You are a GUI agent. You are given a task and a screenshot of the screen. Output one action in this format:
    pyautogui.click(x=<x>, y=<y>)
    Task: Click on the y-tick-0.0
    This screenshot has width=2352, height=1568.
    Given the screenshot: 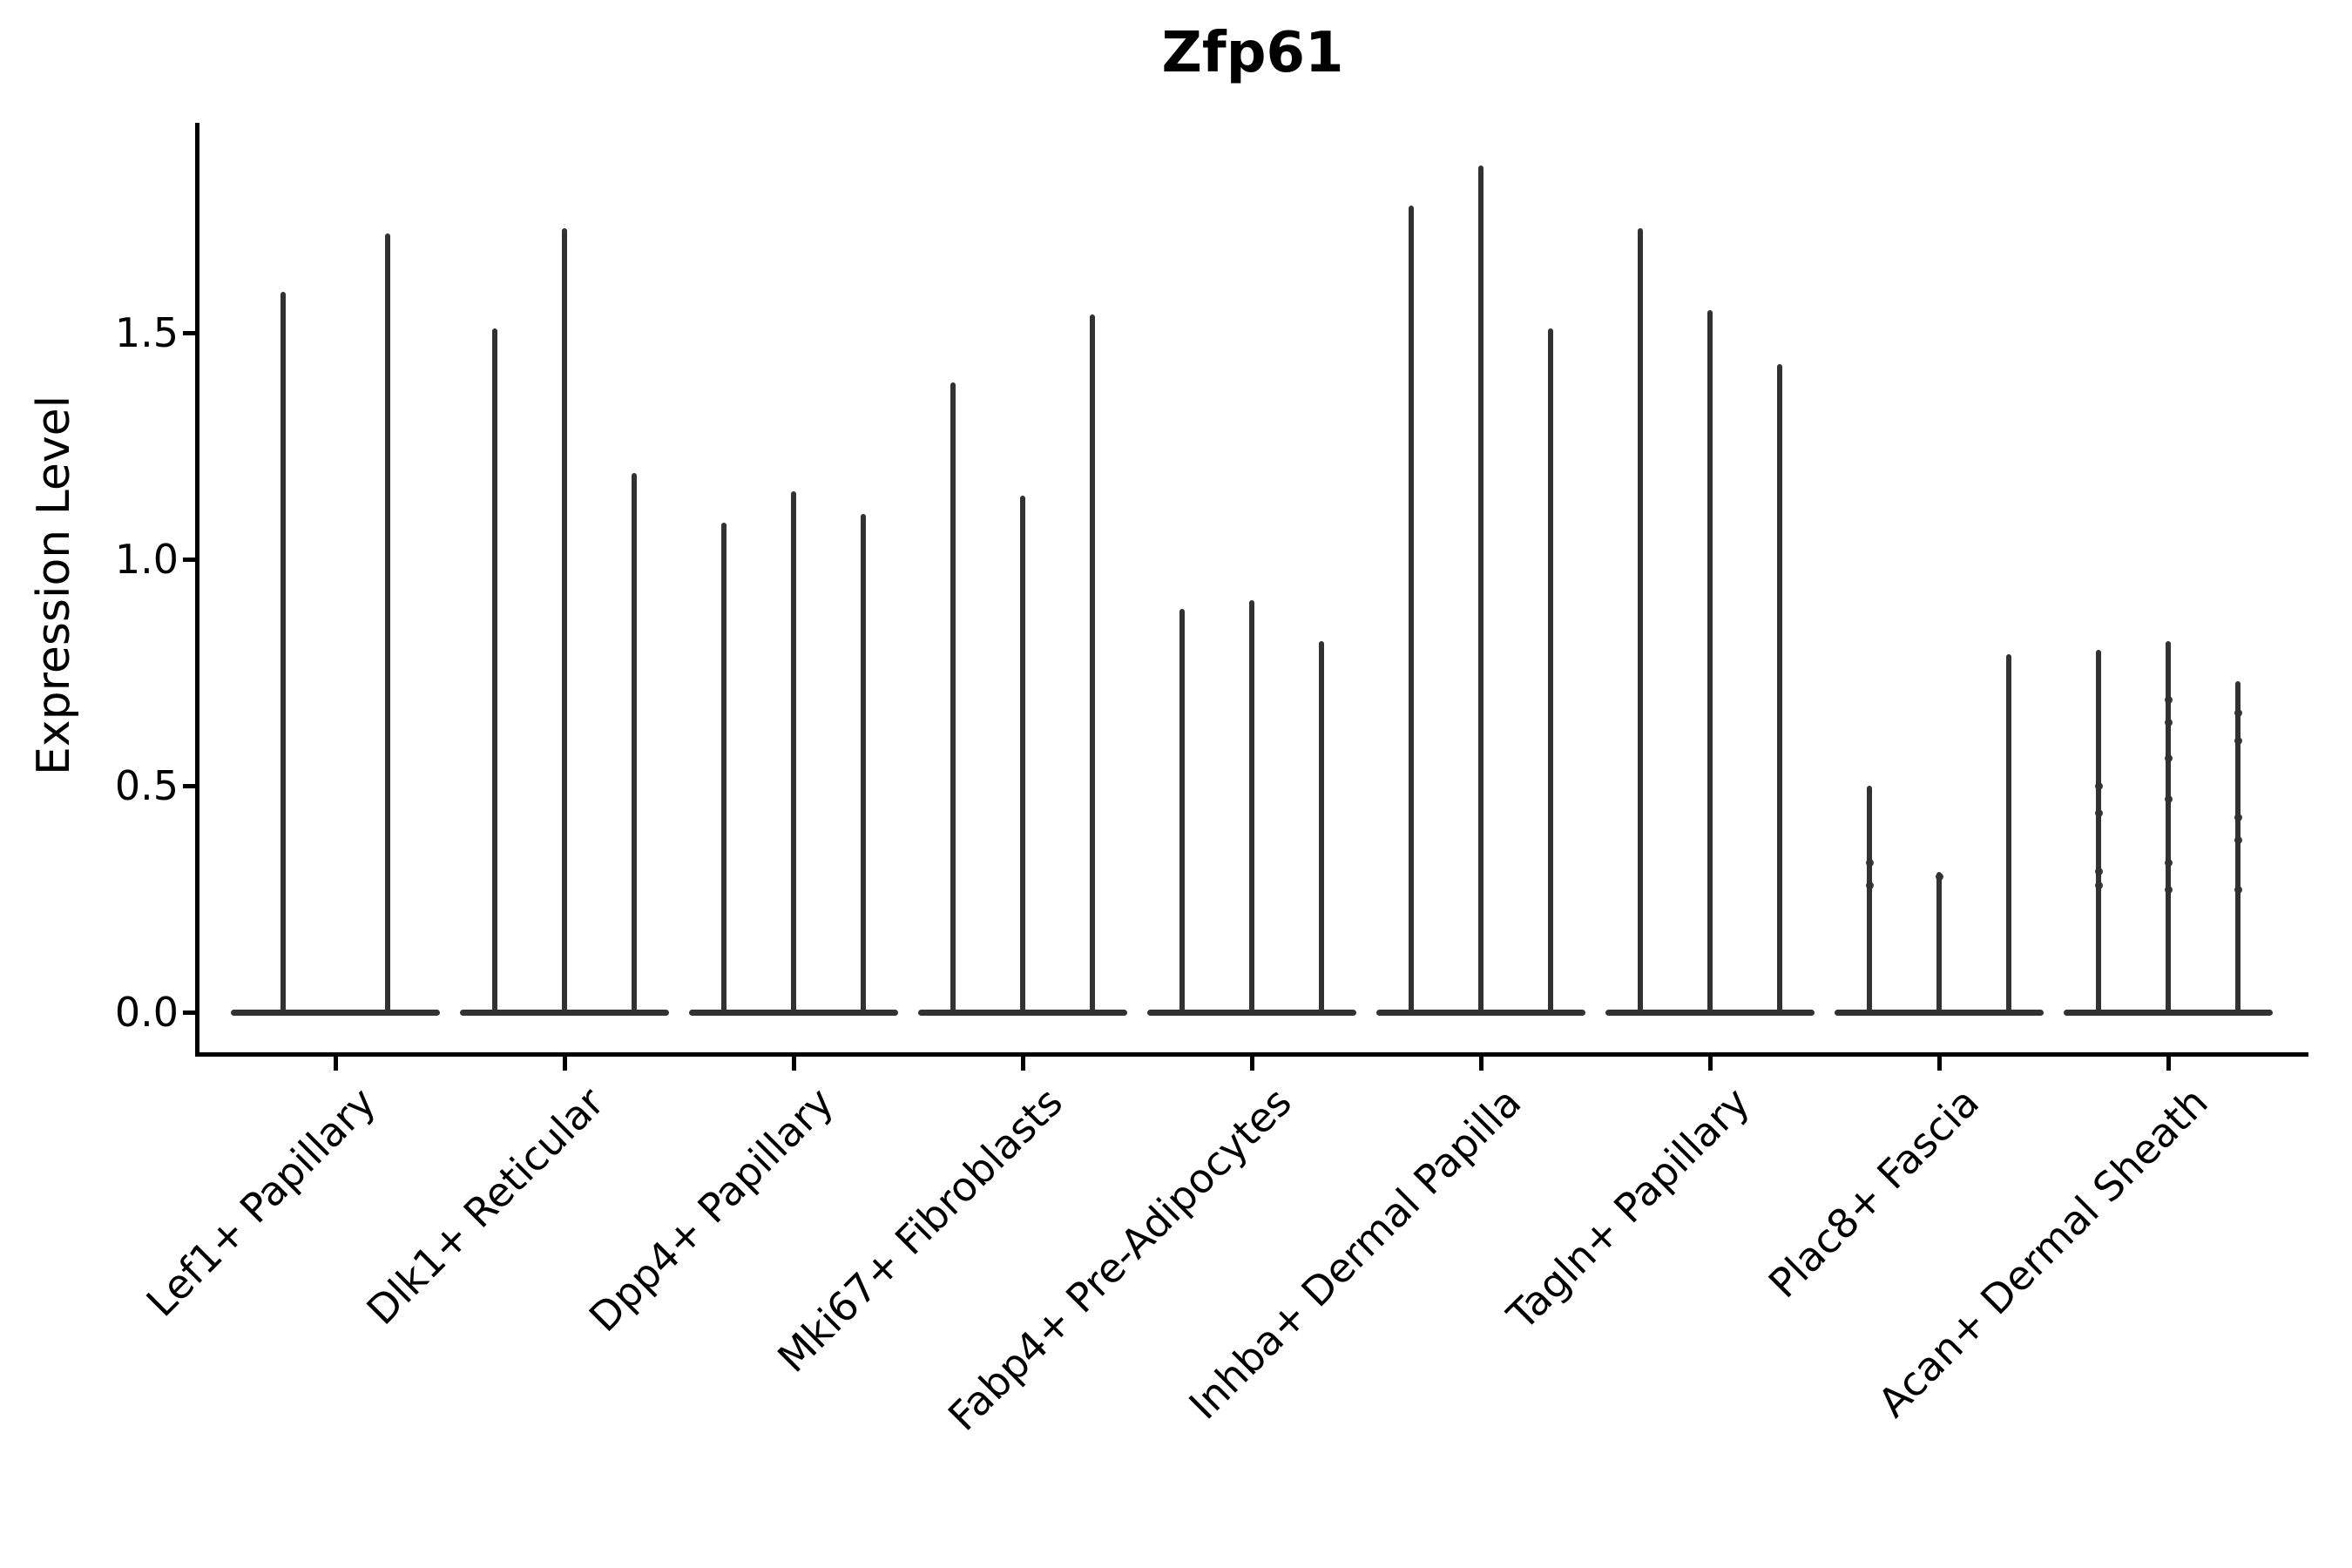 What is the action you would take?
    pyautogui.click(x=189, y=1013)
    